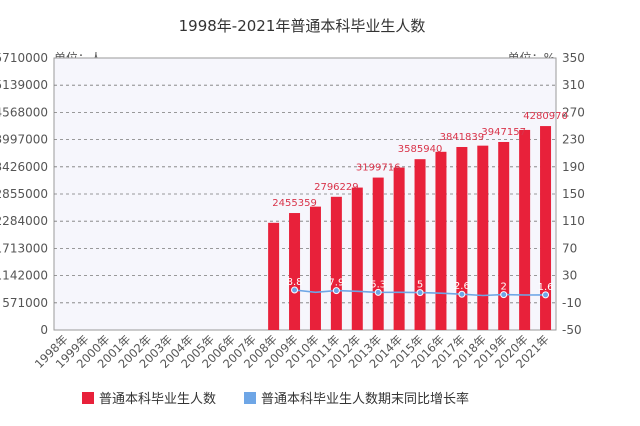  I want to click on right-tick-label: -50, so click(572, 330).